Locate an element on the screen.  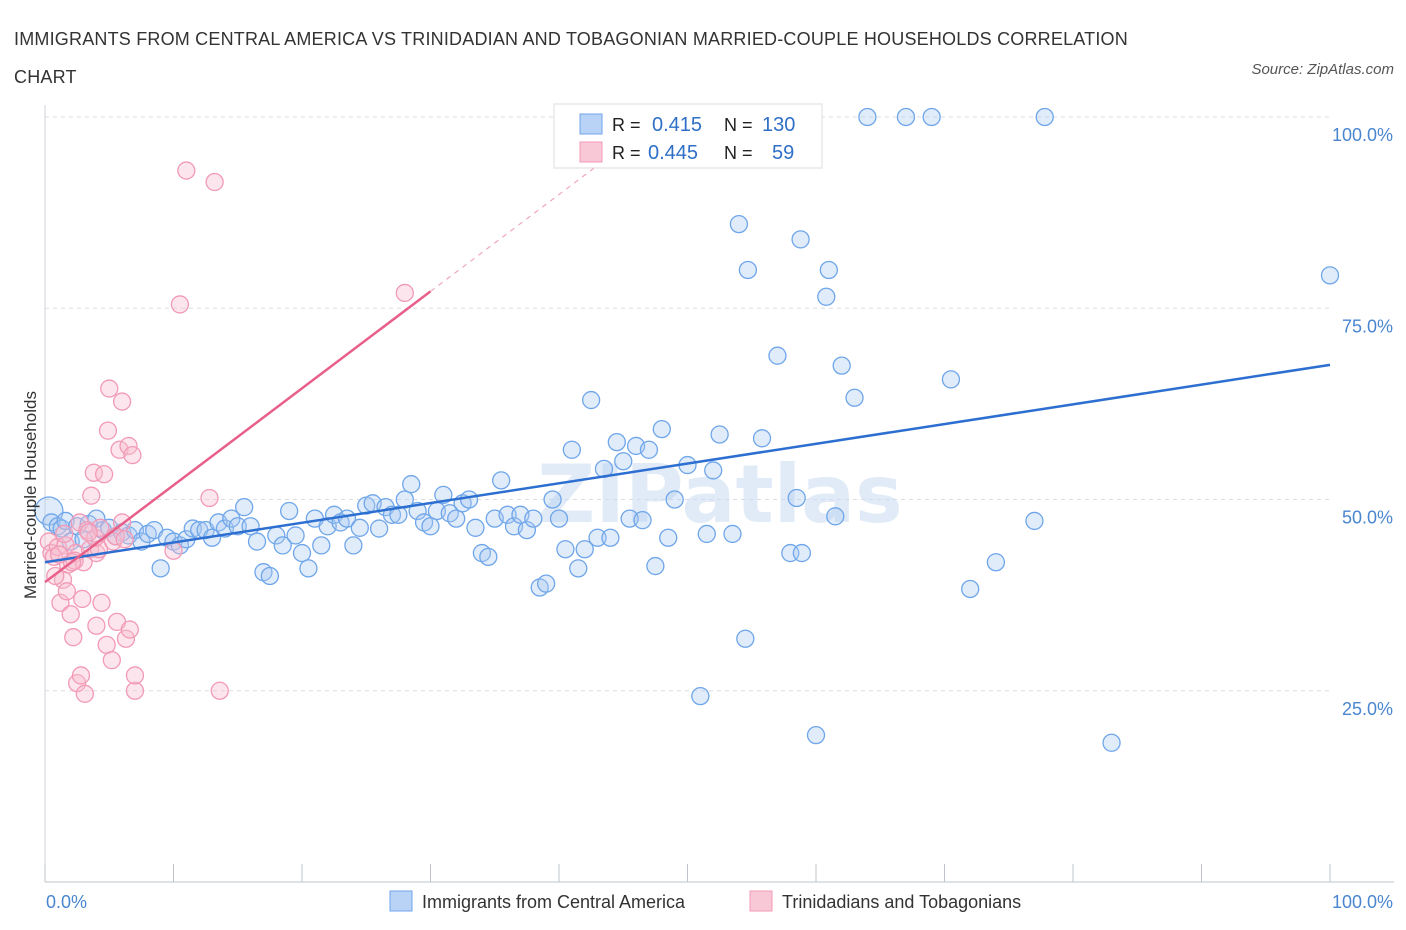
legend-blue-label: Immigrants from Central America is located at coordinates (554, 902).